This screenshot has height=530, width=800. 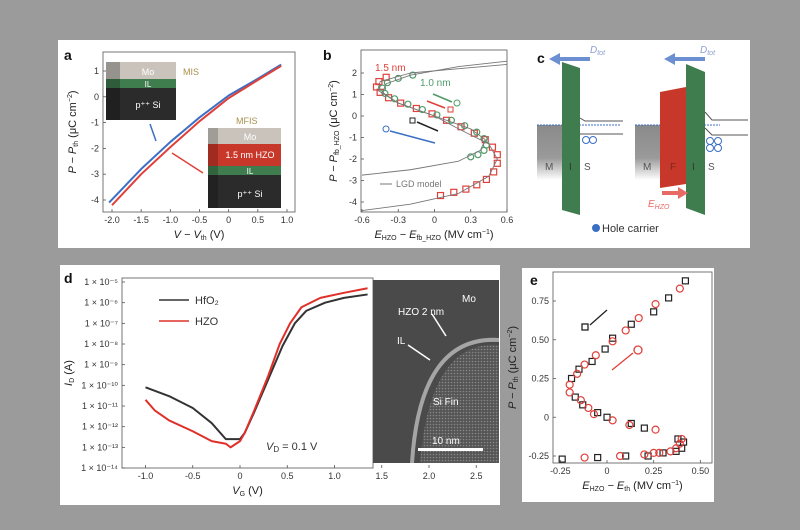 What do you see at coordinates (354, 73) in the screenshot?
I see `y-tick-label: 2` at bounding box center [354, 73].